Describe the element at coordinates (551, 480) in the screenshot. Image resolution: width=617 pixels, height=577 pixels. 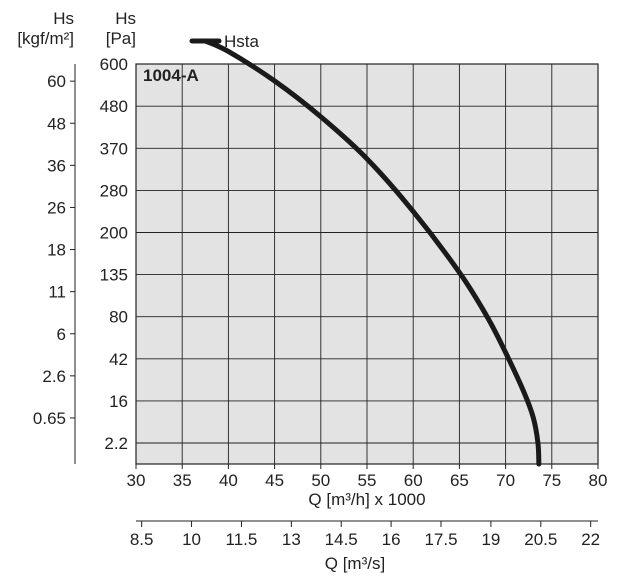
I see `x-m3h-tick-label: 75` at that location.